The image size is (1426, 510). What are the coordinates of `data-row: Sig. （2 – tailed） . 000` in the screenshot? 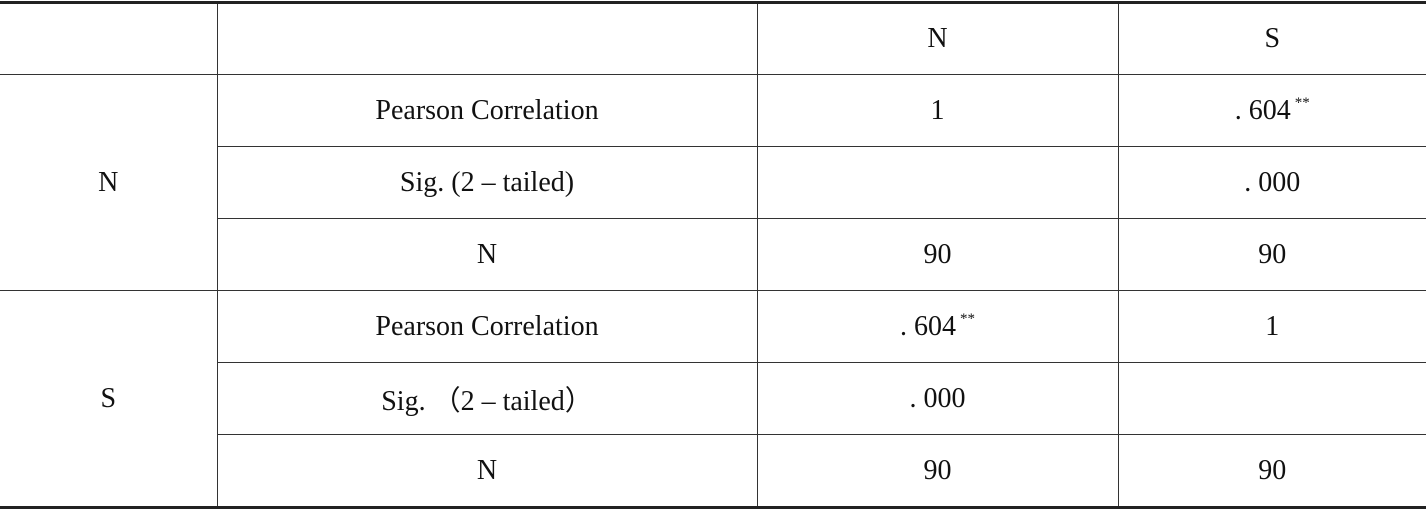 It's located at (713, 398).